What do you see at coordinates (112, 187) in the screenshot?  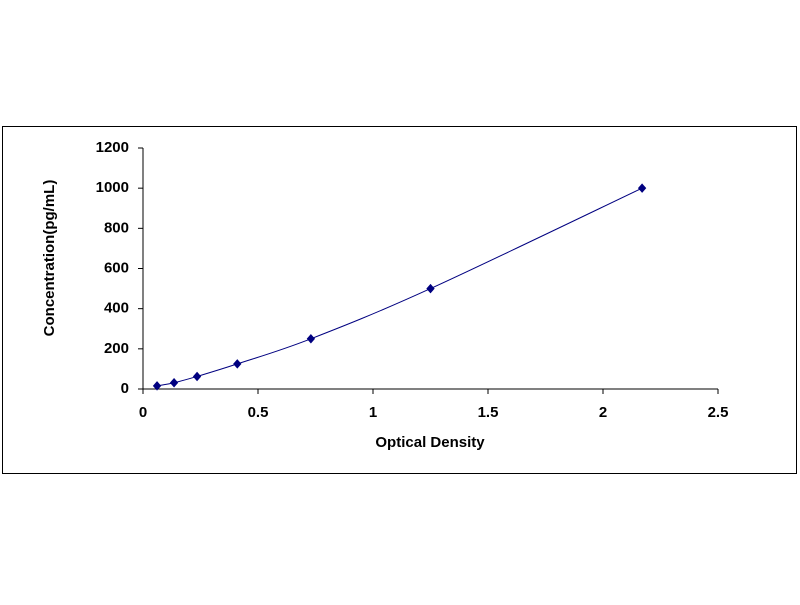 I see `y-tick-label: 1000` at bounding box center [112, 187].